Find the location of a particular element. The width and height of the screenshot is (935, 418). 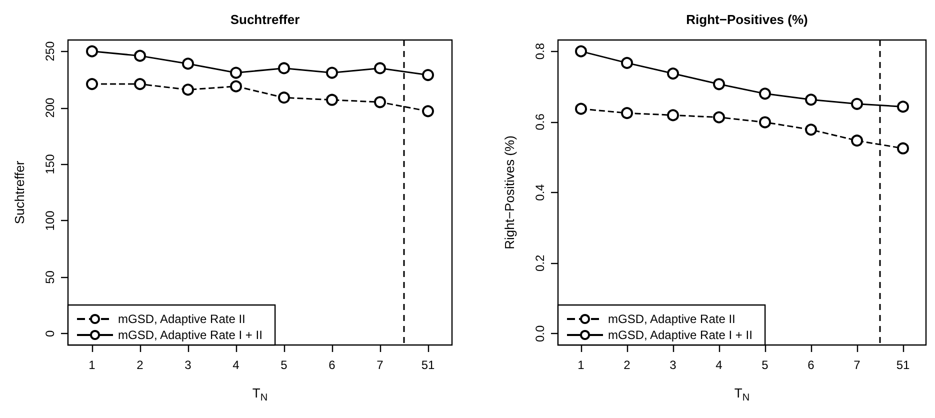

y-axis-title: Suchtreffer is located at coordinates (19, 192).